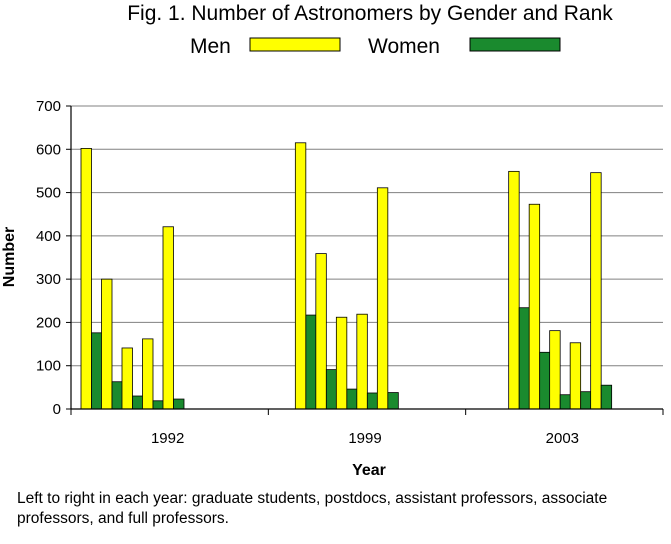  I want to click on y-tick-label: 500, so click(48, 193).